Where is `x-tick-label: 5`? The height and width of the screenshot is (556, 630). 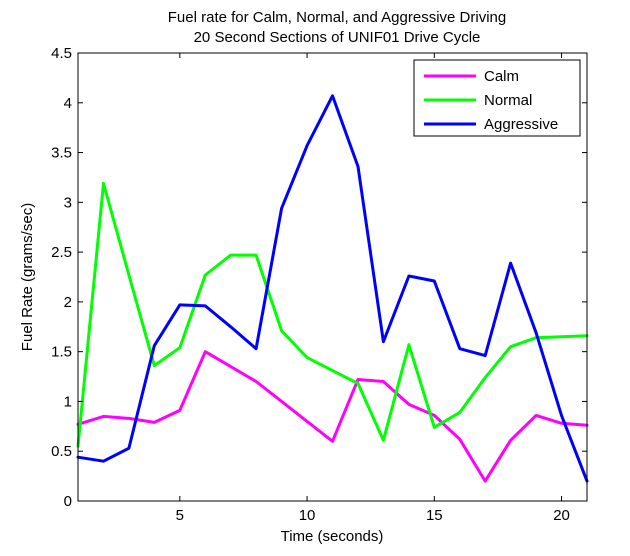 x-tick-label: 5 is located at coordinates (180, 515).